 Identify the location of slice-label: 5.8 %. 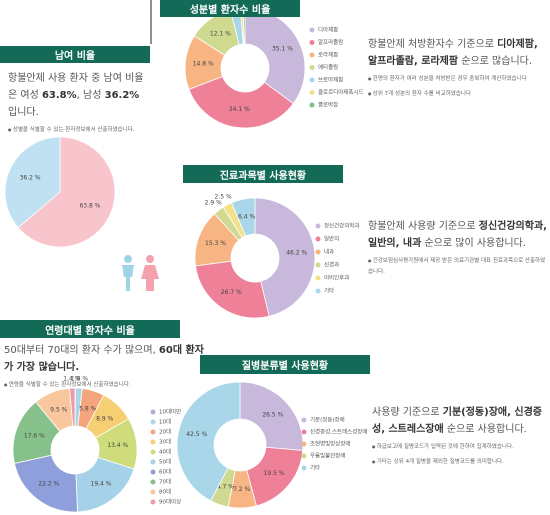
(87, 408).